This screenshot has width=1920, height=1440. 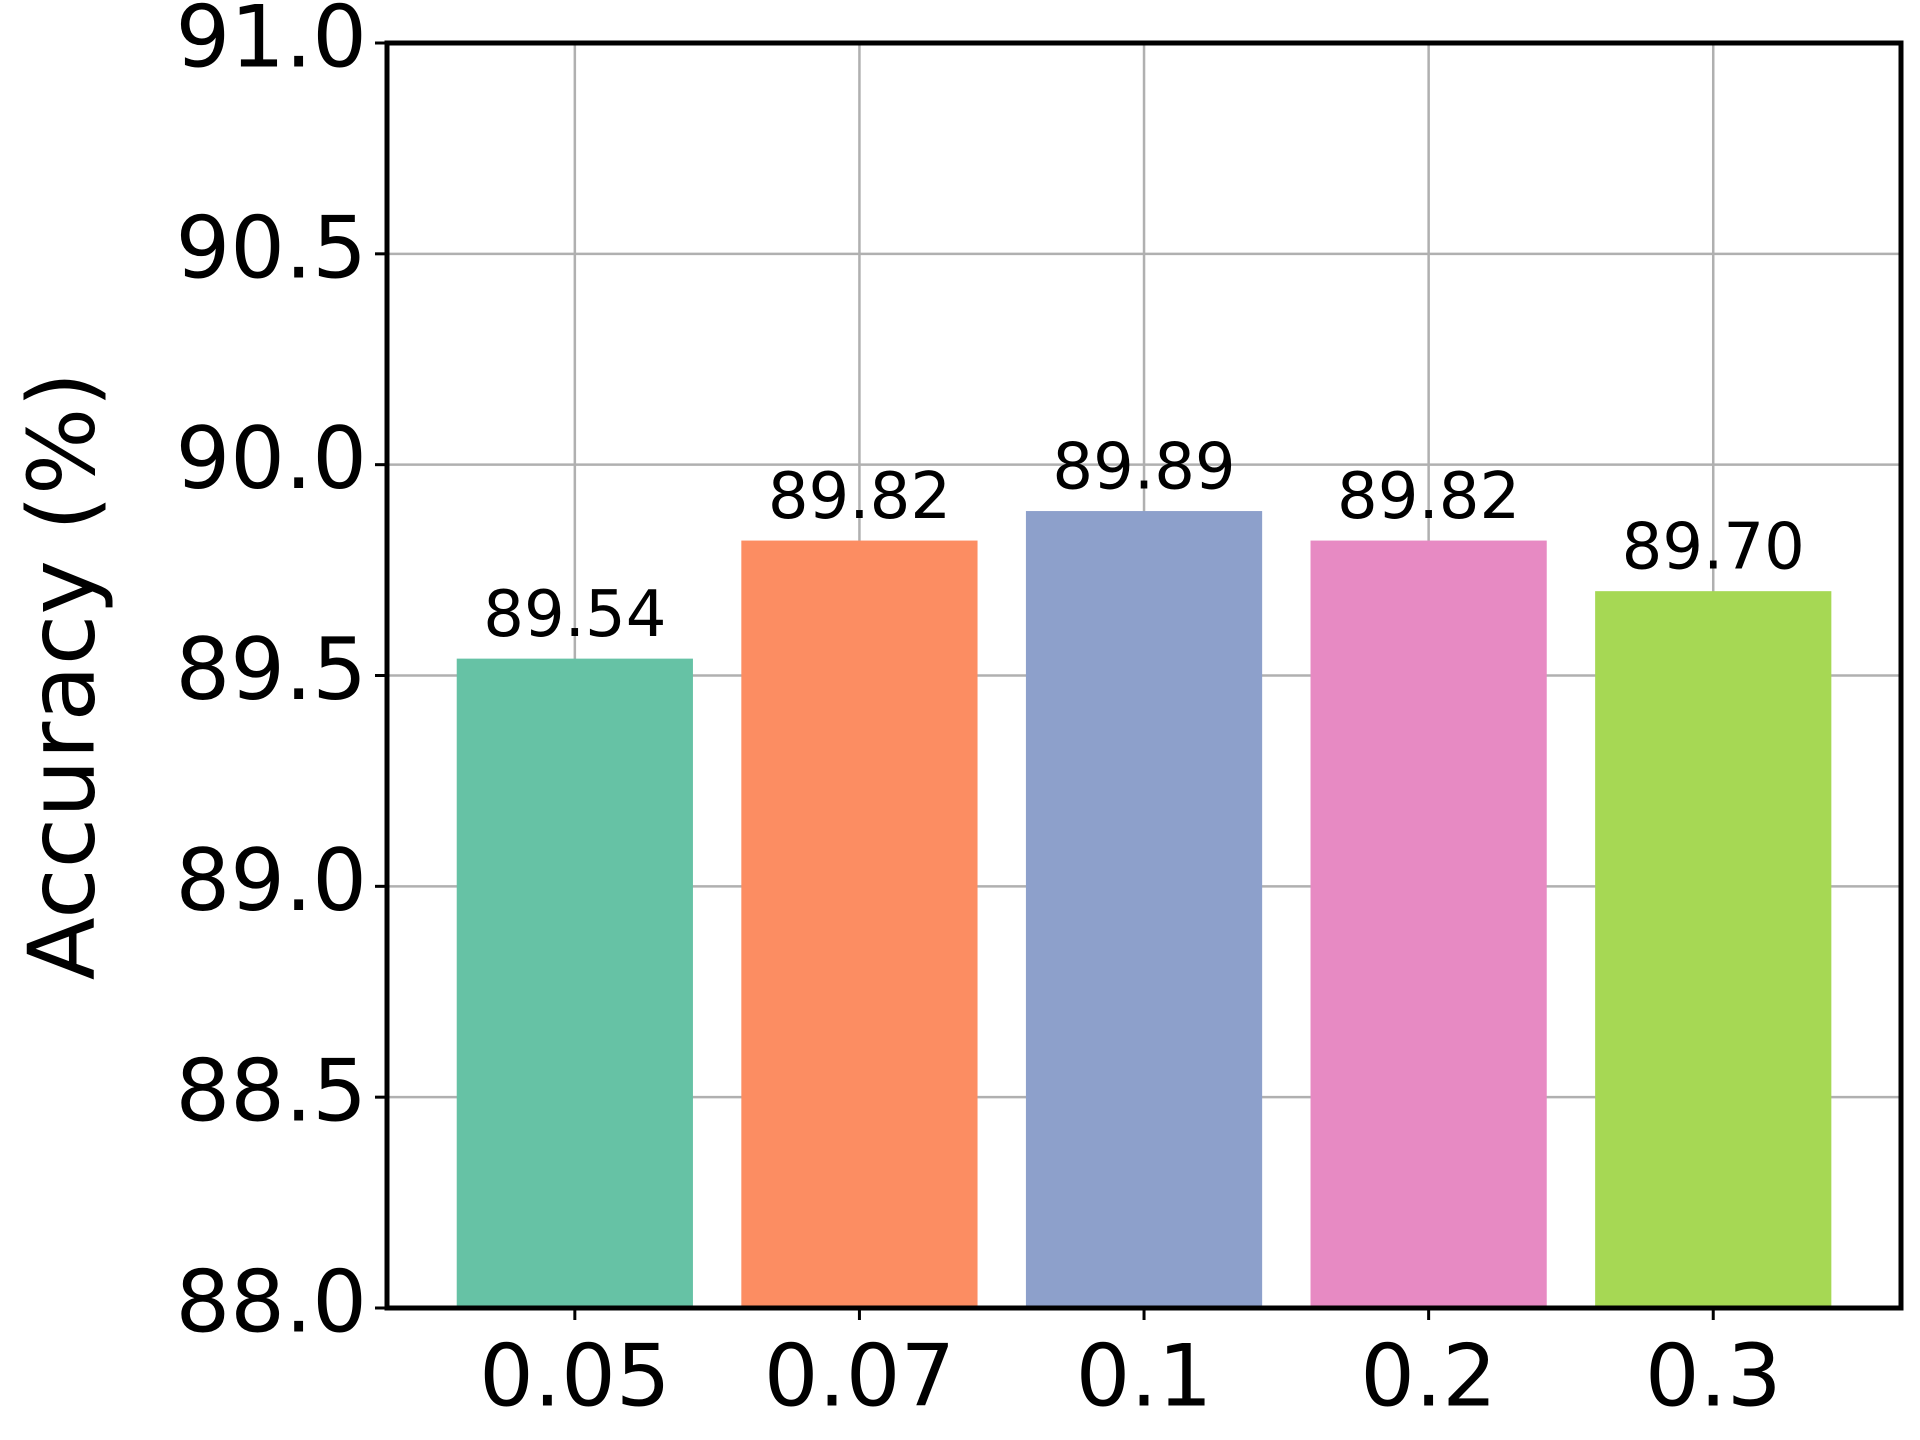 What do you see at coordinates (271, 43) in the screenshot?
I see `y-tick-label: 91.0` at bounding box center [271, 43].